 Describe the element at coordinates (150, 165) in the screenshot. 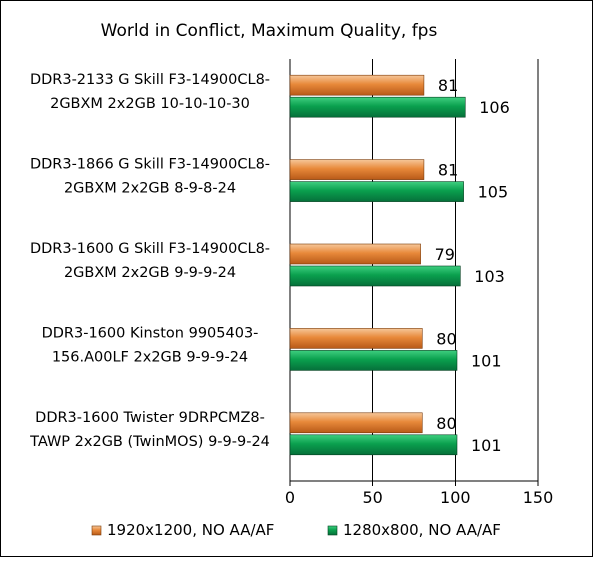

I see `category-label: DDR3-1866 G Skill F3-14900CL8-` at that location.